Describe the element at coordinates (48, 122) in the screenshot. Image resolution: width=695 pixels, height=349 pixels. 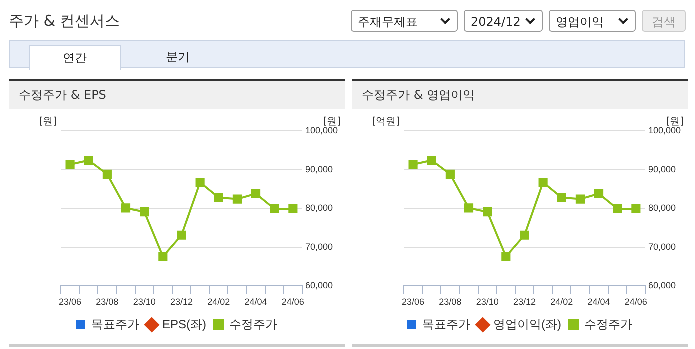
I see `y-axis-title: [원]` at that location.